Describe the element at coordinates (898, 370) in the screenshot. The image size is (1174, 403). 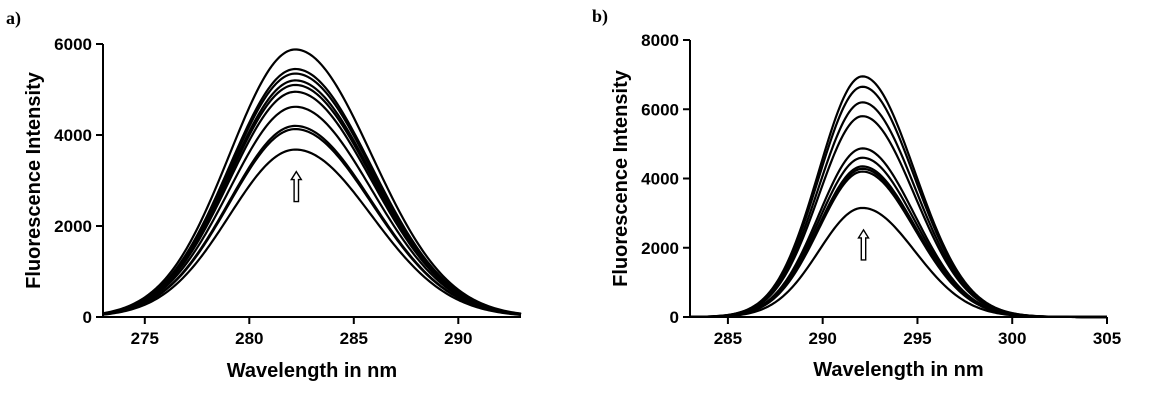
I see `panel-b-x-axis-title: Wavelength in nm` at that location.